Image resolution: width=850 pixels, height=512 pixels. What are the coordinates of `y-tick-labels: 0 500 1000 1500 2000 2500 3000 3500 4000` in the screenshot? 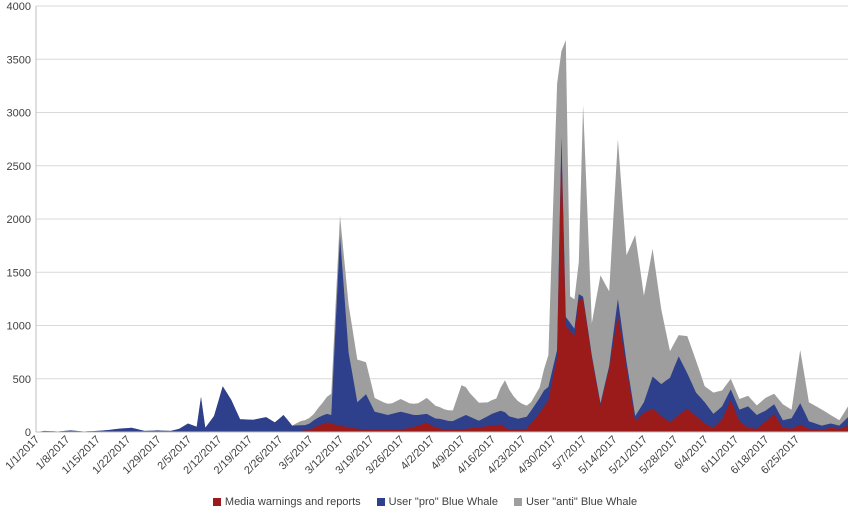 It's located at (19, 220).